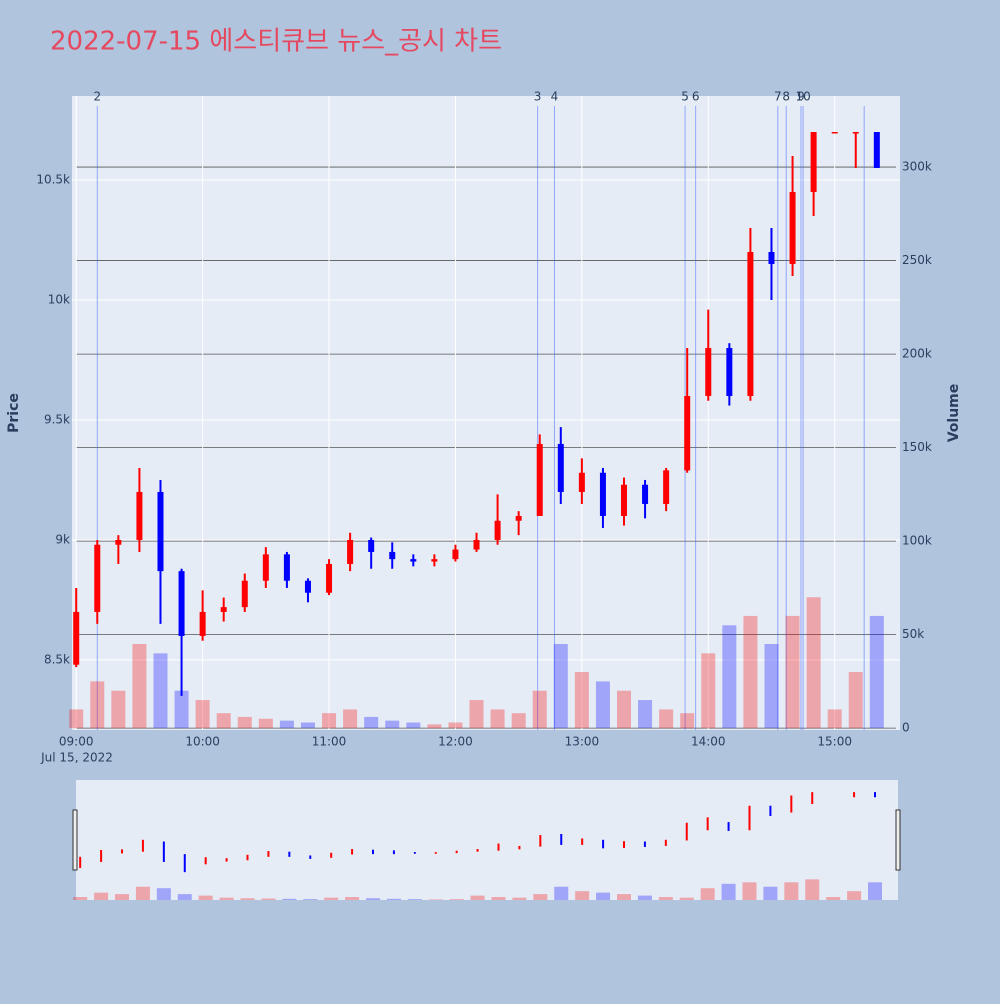 The height and width of the screenshot is (1004, 1000). Describe the element at coordinates (57, 419) in the screenshot. I see `y-tick-label: 9.5k` at that location.